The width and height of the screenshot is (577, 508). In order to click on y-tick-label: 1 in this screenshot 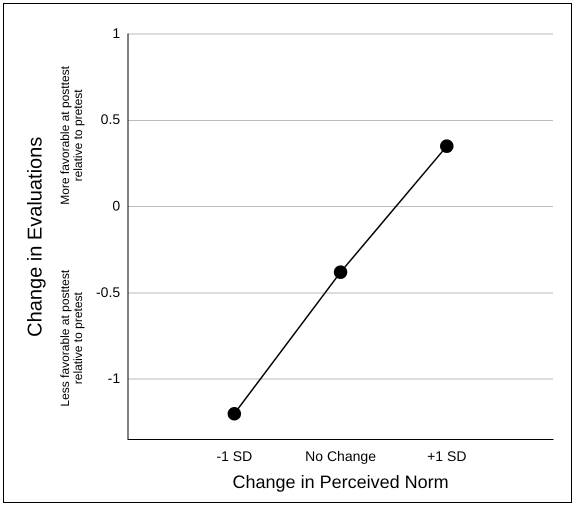, I will do `click(116, 32)`.